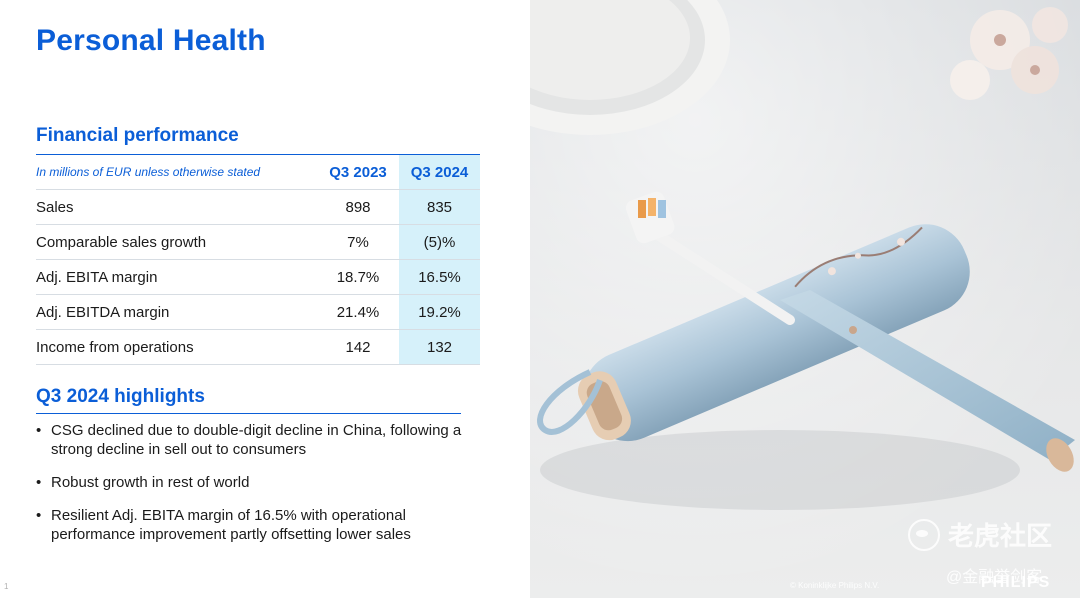 The width and height of the screenshot is (1080, 598). I want to click on column-header-q3-2024: Q3 2024, so click(439, 172).